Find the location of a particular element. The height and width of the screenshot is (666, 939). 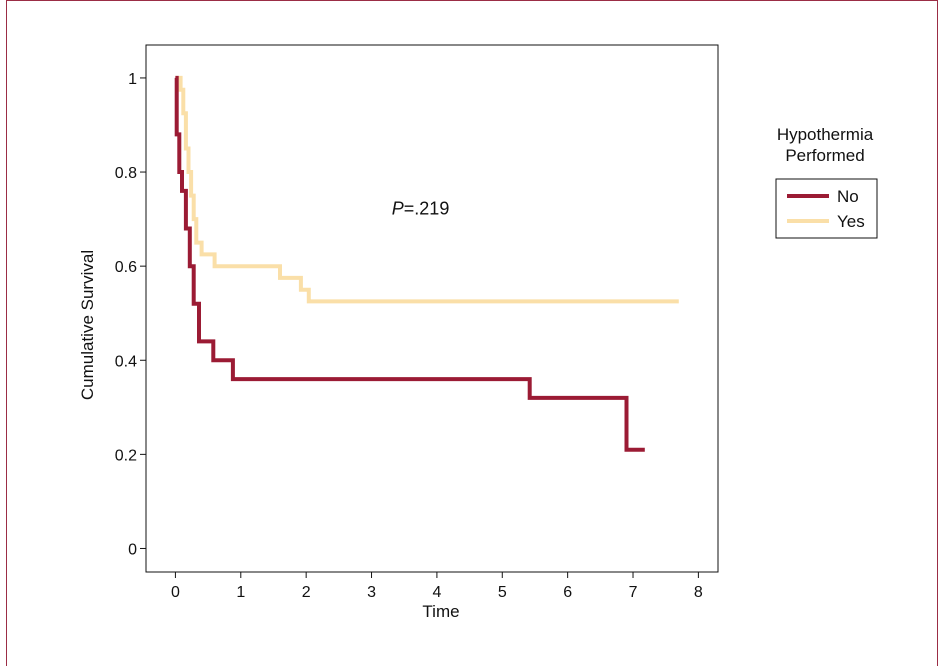

y-tick-label: 1 is located at coordinates (132, 79).